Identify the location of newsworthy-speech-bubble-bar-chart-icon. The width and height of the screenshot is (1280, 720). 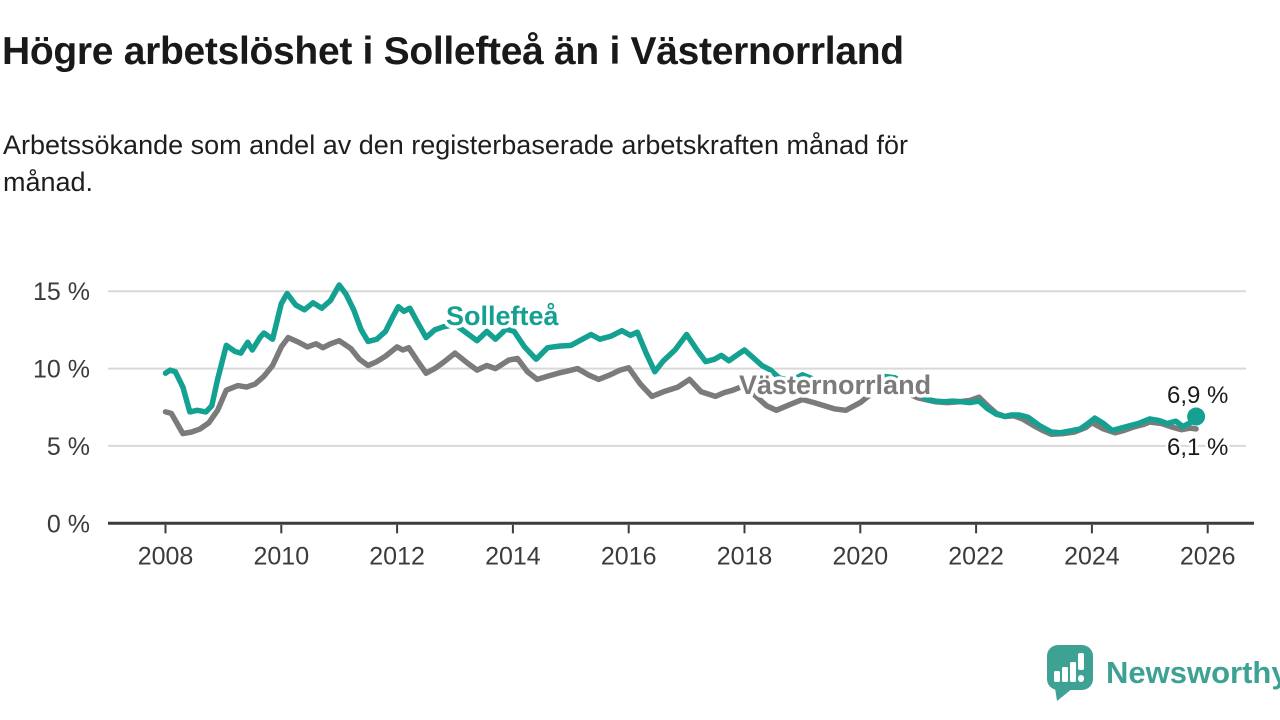
(1070, 673).